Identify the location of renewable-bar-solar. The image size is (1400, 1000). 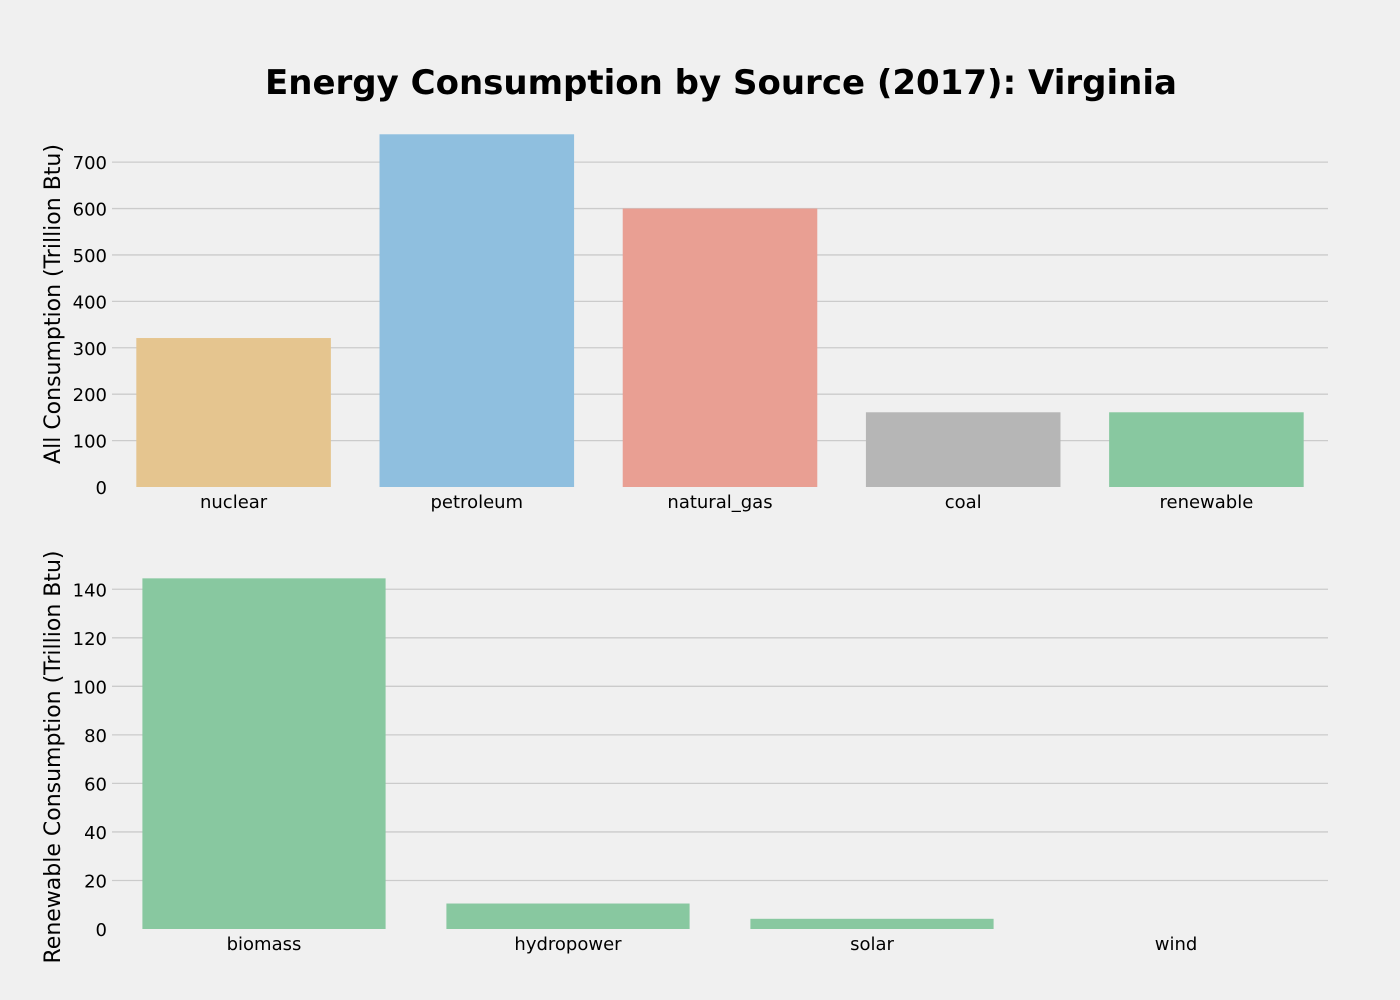
(872, 923).